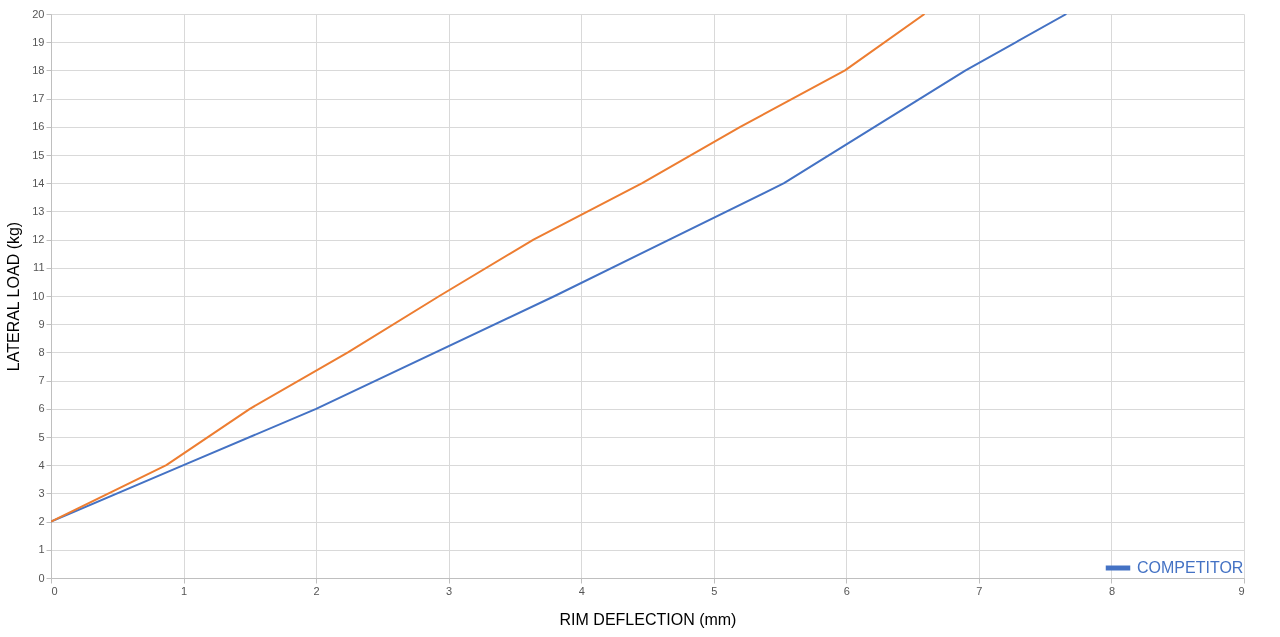  What do you see at coordinates (184, 590) in the screenshot?
I see `x-tick-label: 1` at bounding box center [184, 590].